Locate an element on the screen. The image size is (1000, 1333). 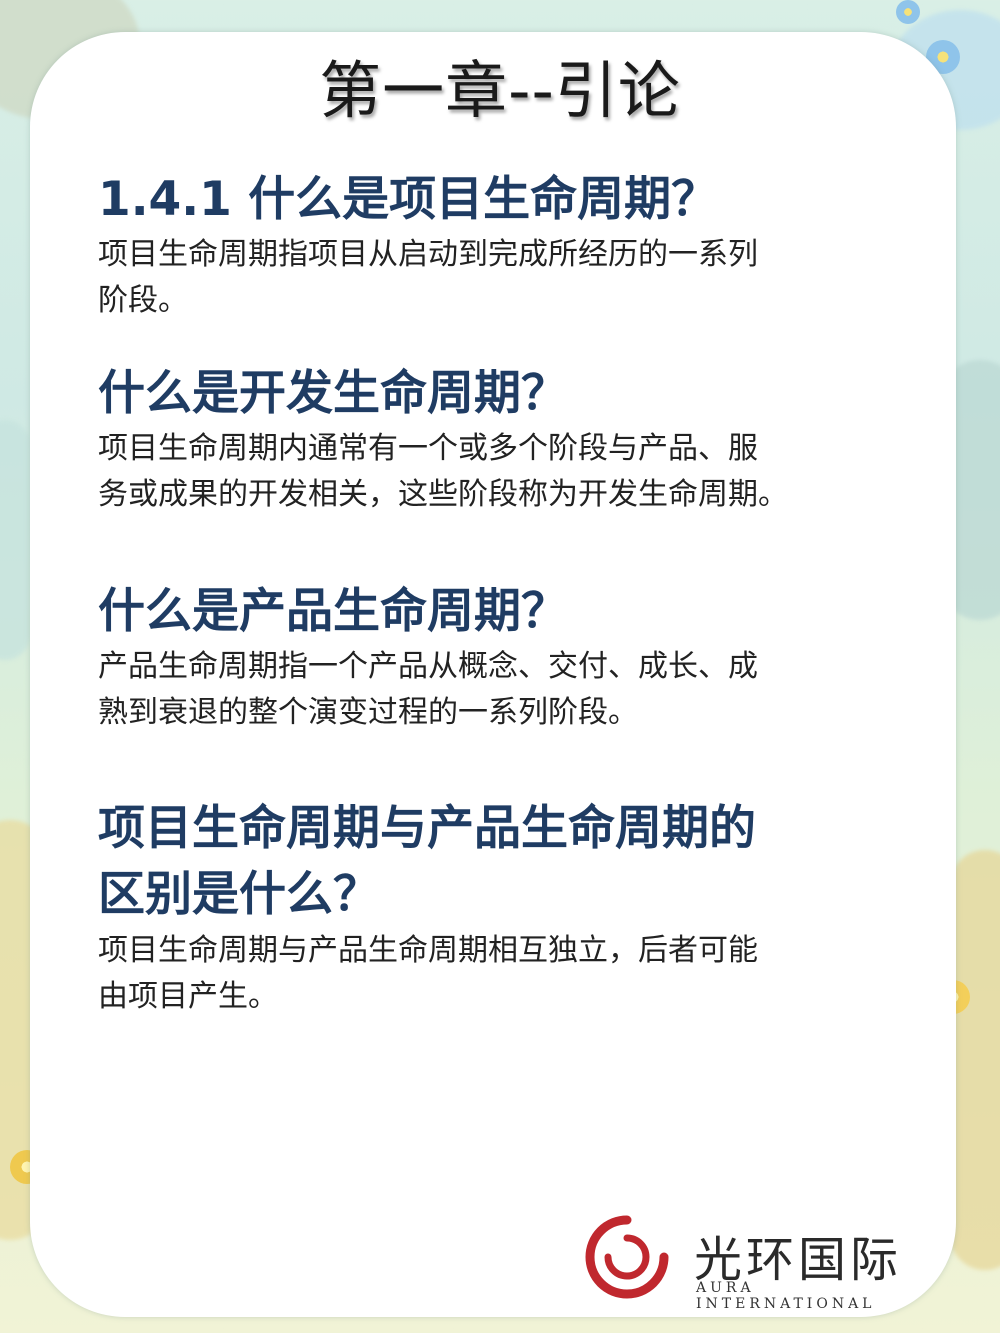
background-leaf-decoration is located at coordinates (15, 540).